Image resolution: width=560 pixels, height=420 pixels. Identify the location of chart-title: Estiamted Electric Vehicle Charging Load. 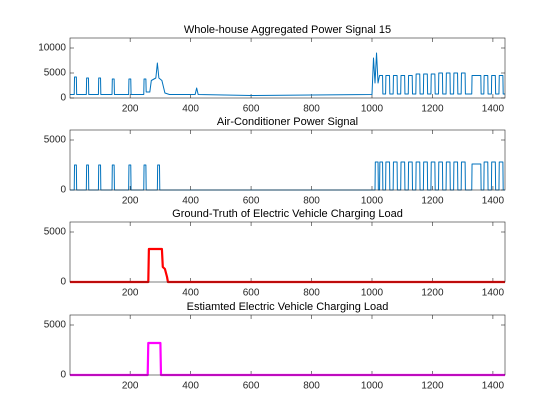
(288, 307).